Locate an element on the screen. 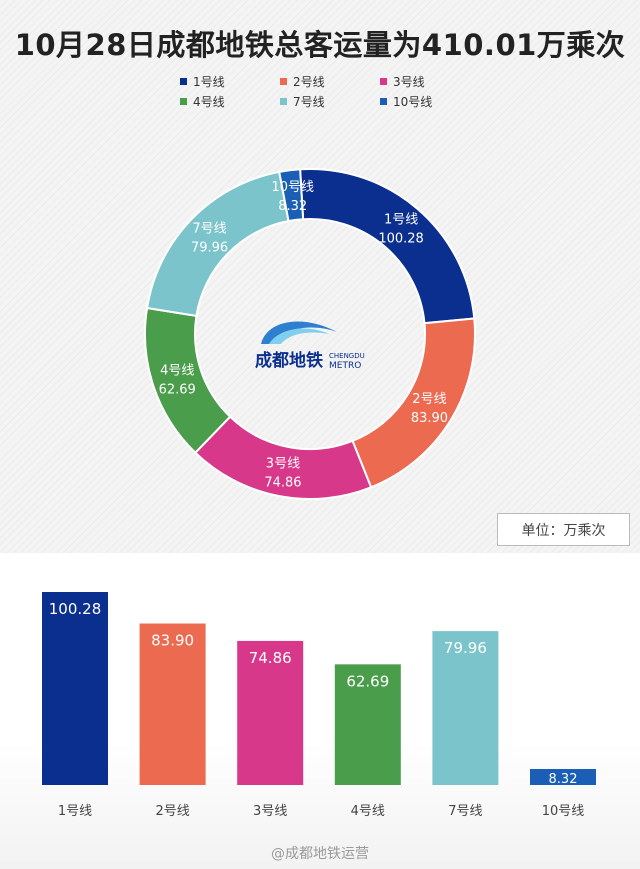  donut-slice-label: 7号线 is located at coordinates (209, 228).